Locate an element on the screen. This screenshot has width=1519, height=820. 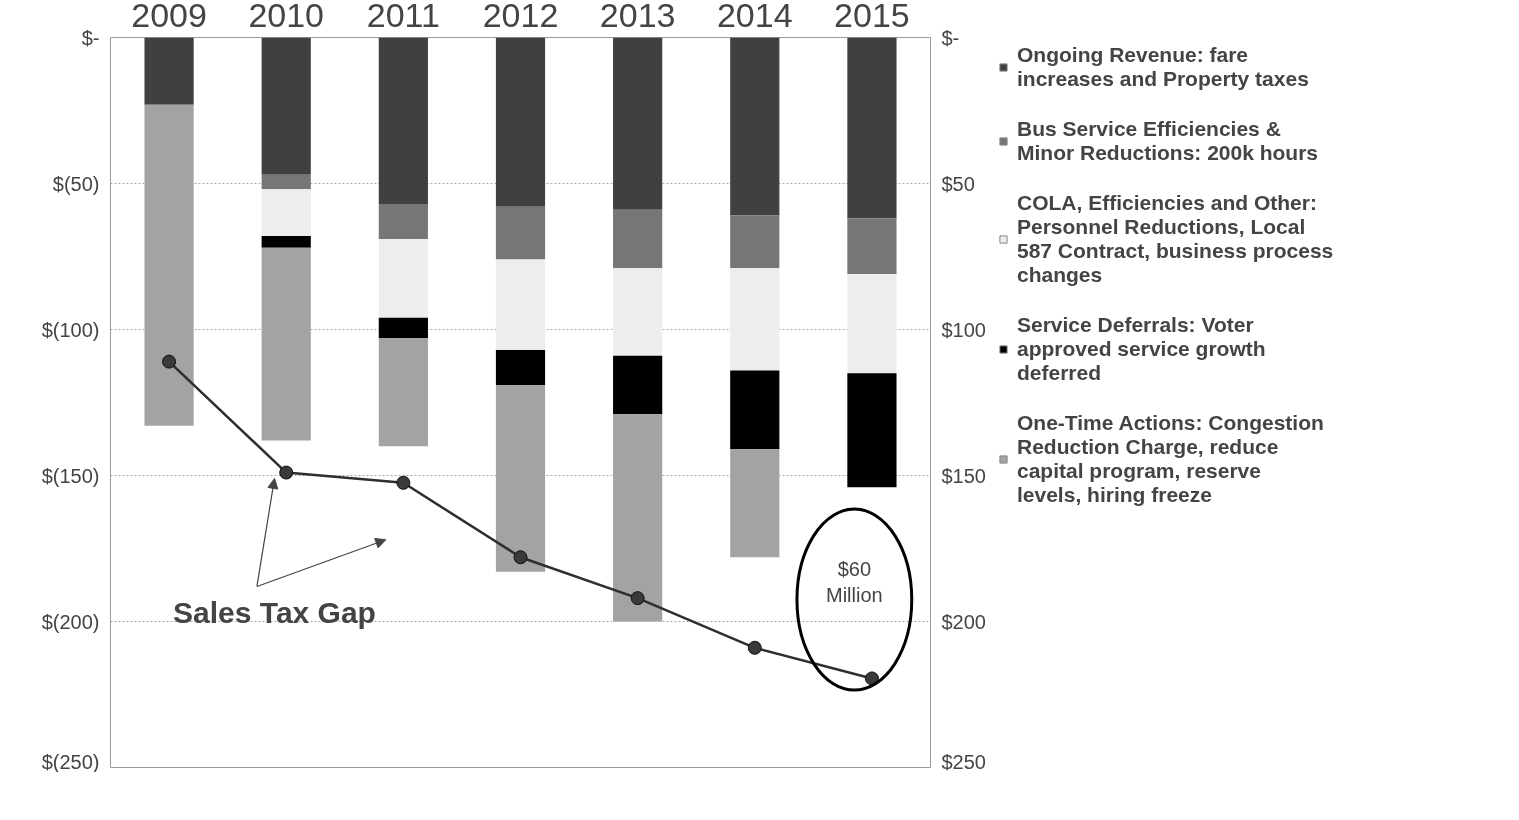
x-tick-label: 2013 is located at coordinates (637, 17).